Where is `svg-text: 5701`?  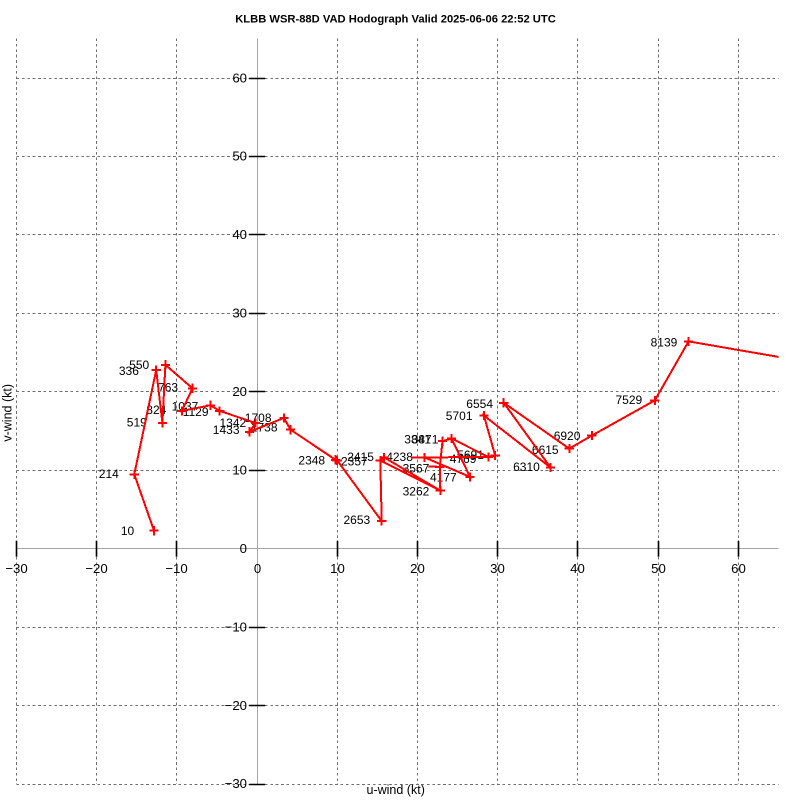
svg-text: 5701 is located at coordinates (459, 416).